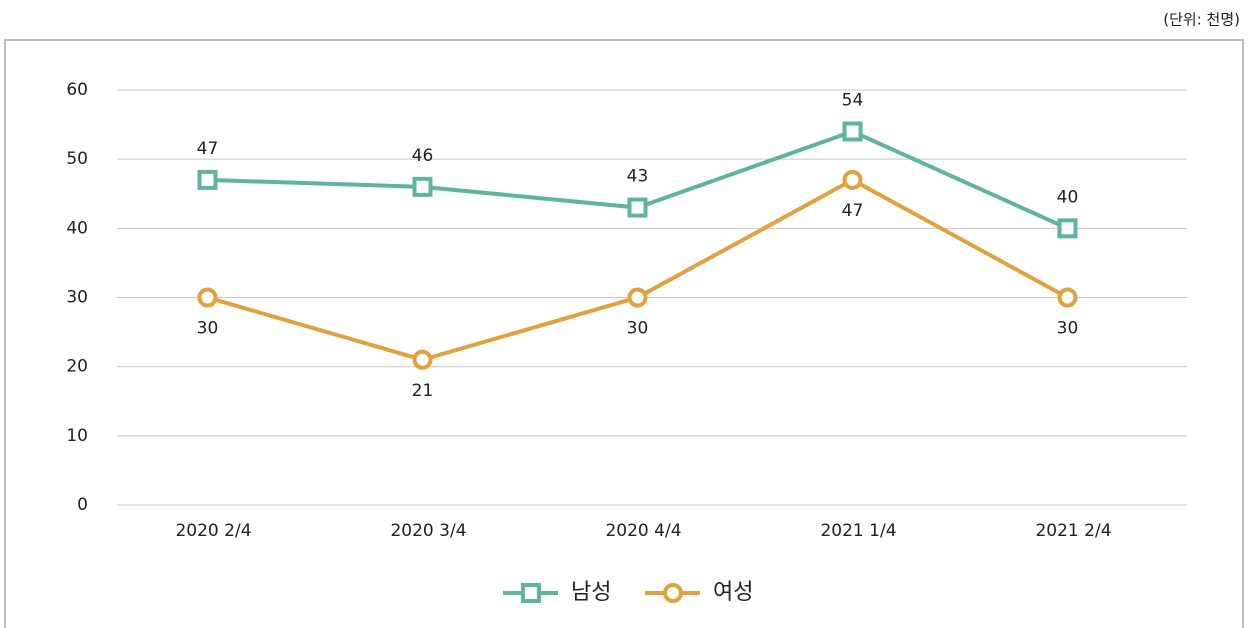 The image size is (1253, 628). What do you see at coordinates (213, 531) in the screenshot?
I see `x-tick-label: 2020 2/4` at bounding box center [213, 531].